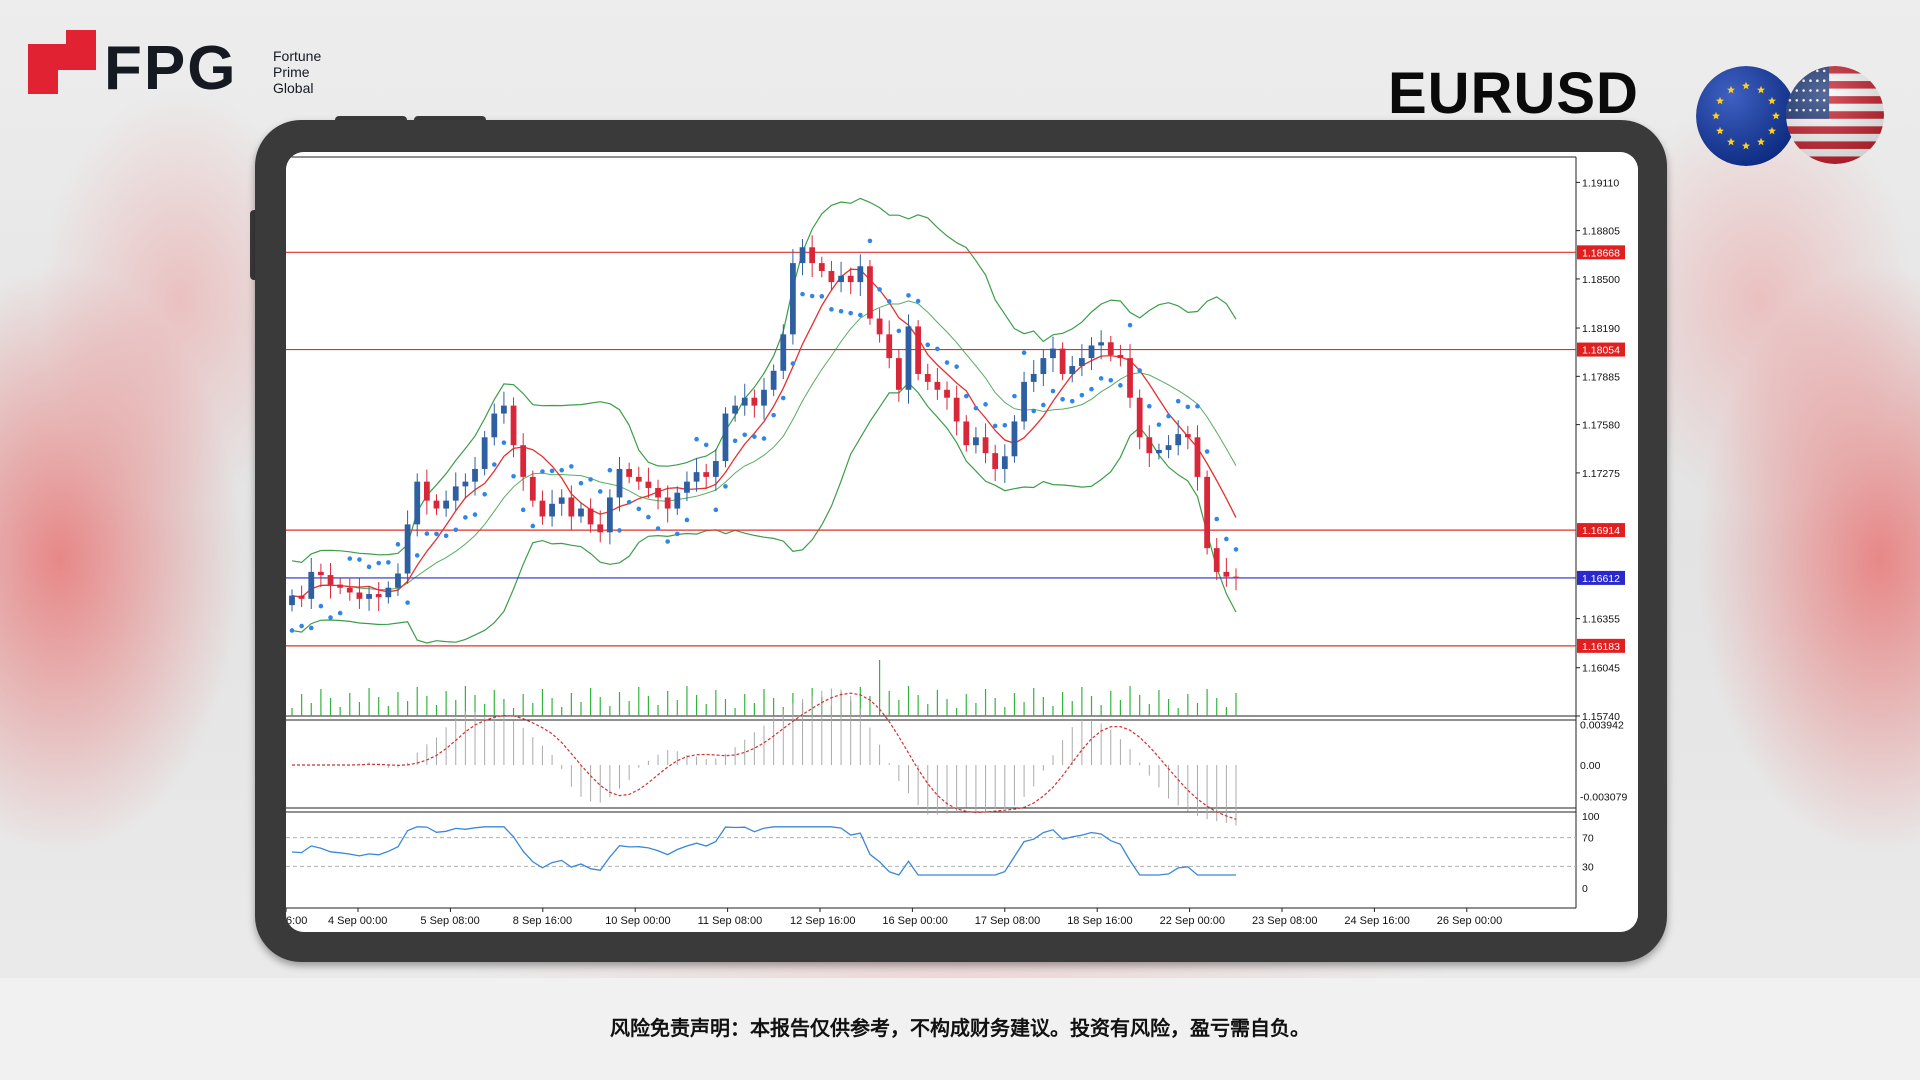 The image size is (1920, 1080). I want to click on price-tick-label: 1.17275, so click(1601, 474).